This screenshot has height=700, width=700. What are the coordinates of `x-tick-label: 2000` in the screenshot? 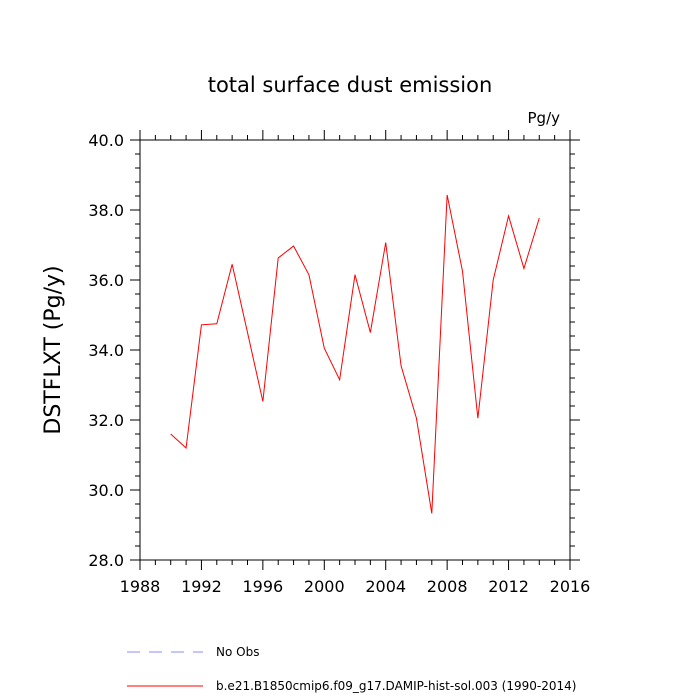 It's located at (324, 586).